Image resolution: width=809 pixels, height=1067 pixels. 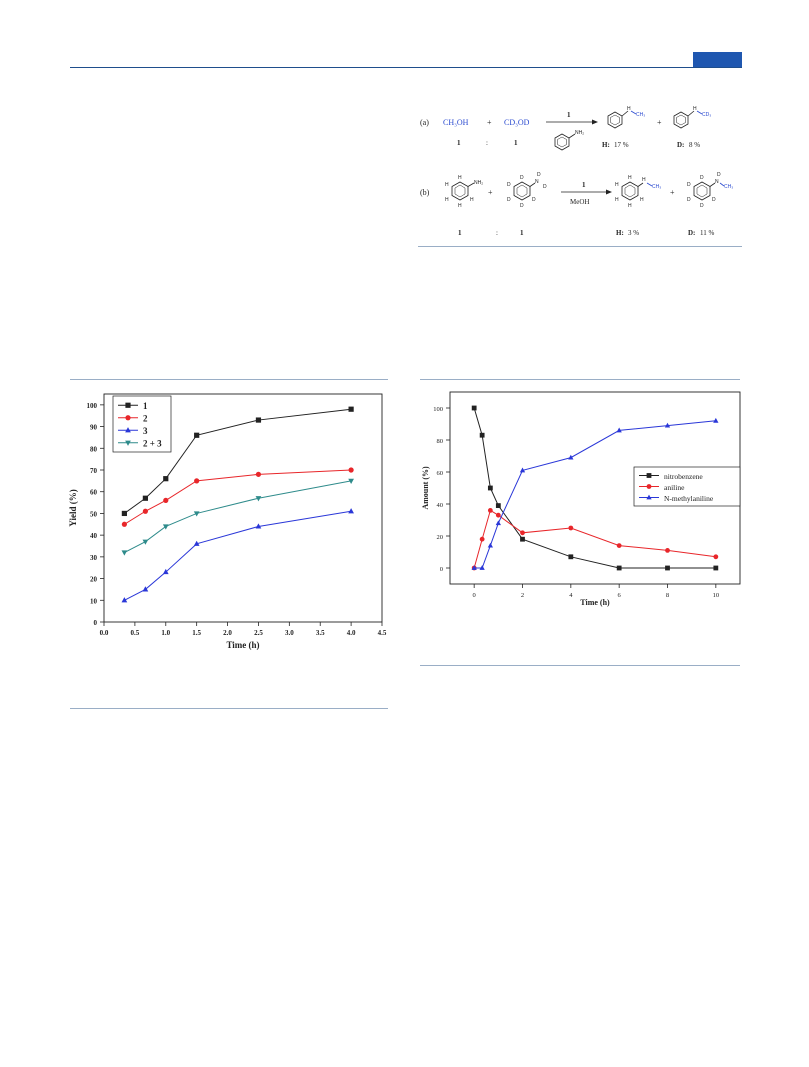 I want to click on scheme-b-arrow, so click(x=586, y=192).